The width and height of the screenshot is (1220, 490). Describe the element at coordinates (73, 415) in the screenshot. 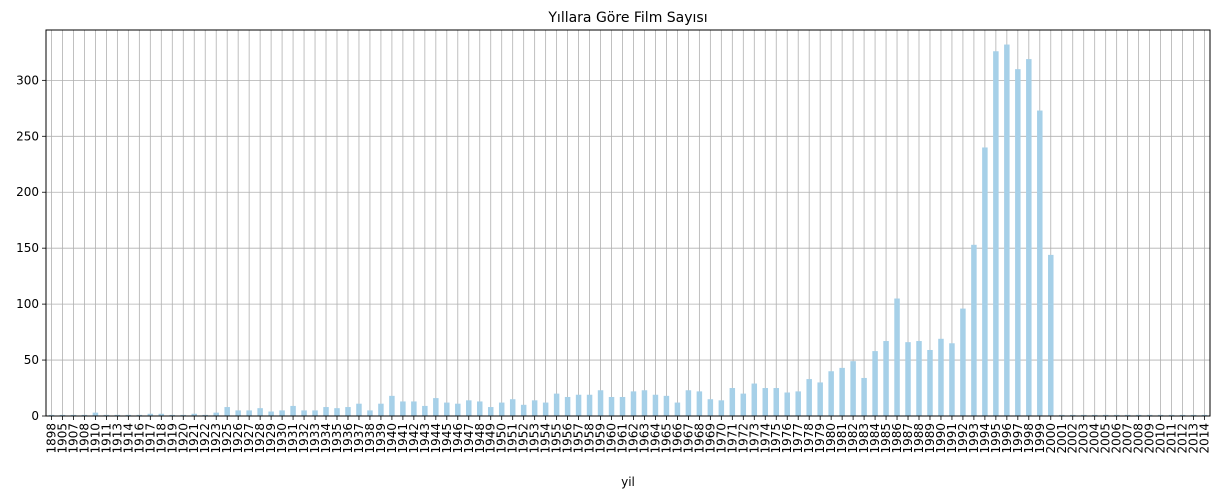

I see `bar-1907` at that location.